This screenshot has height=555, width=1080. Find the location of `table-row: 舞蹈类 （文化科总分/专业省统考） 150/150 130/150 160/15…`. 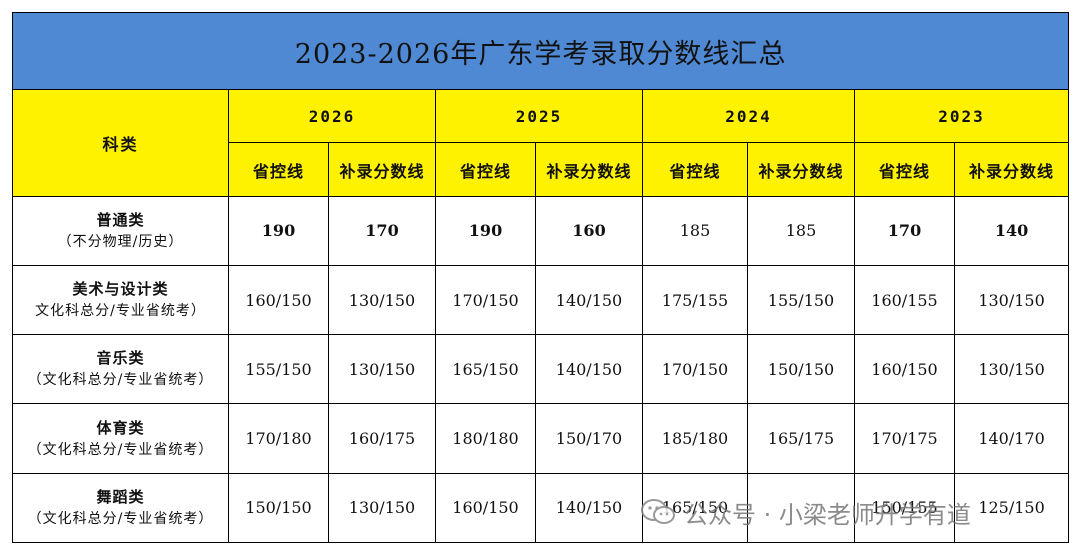

table-row: 舞蹈类 （文化科总分/专业省统考） 150/150 130/150 160/15… is located at coordinates (541, 508).